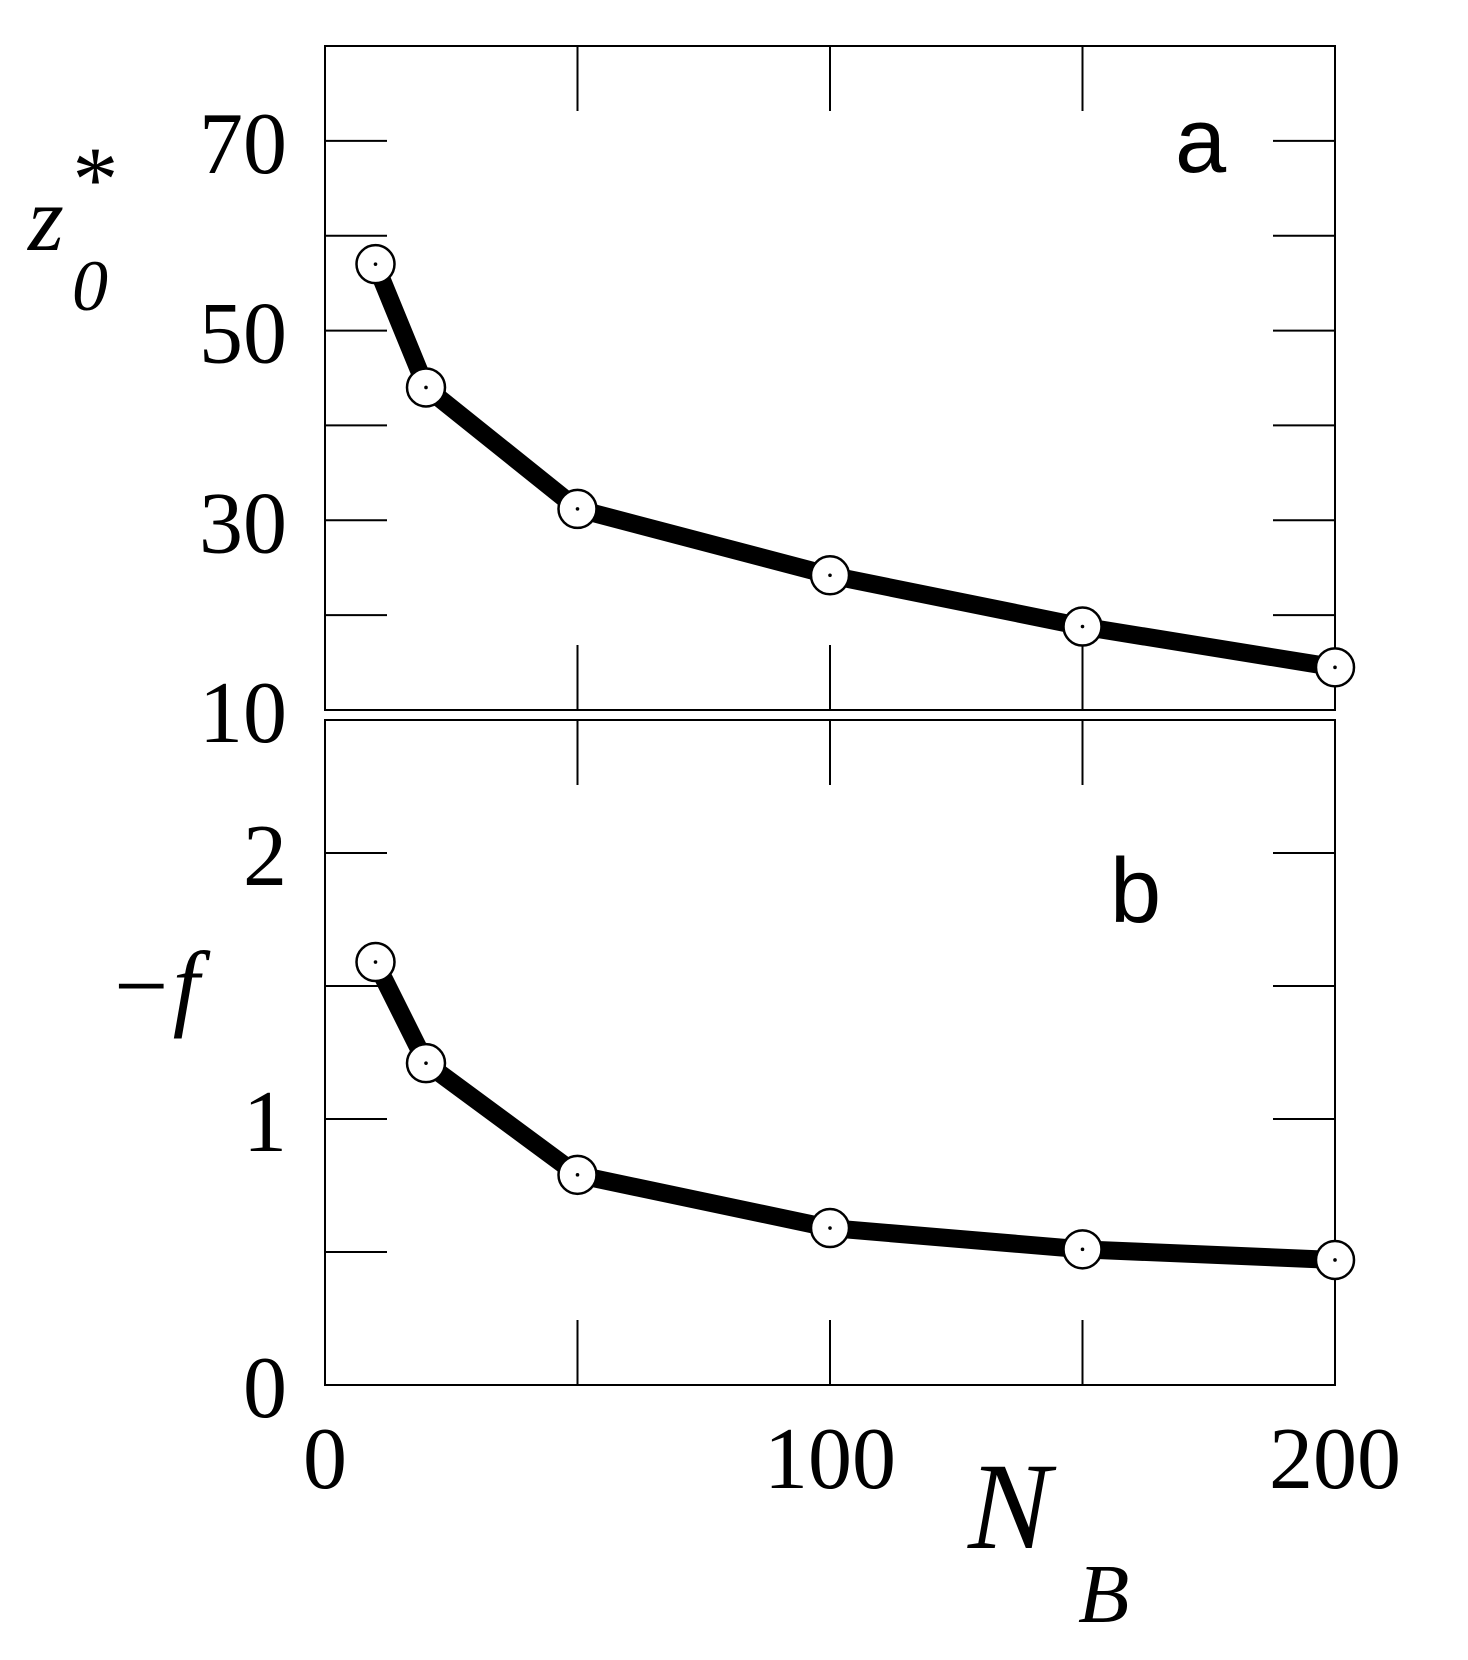  What do you see at coordinates (243, 523) in the screenshot?
I see `ytick-label: 30` at bounding box center [243, 523].